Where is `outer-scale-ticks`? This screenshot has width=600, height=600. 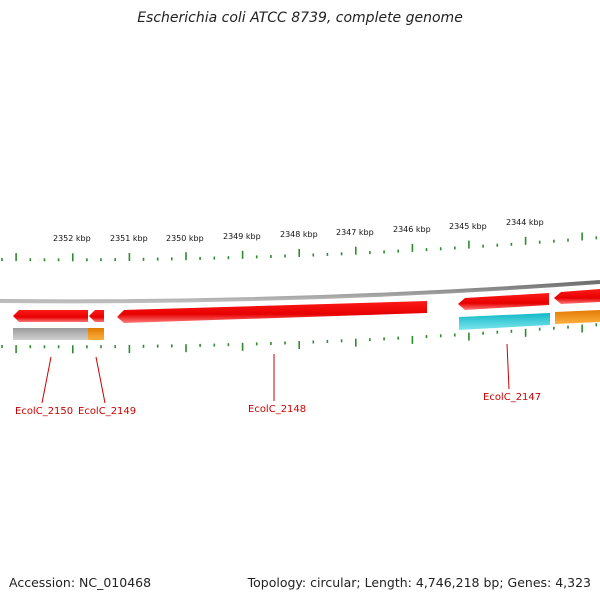
outer-scale-ticks is located at coordinates (299, 247).